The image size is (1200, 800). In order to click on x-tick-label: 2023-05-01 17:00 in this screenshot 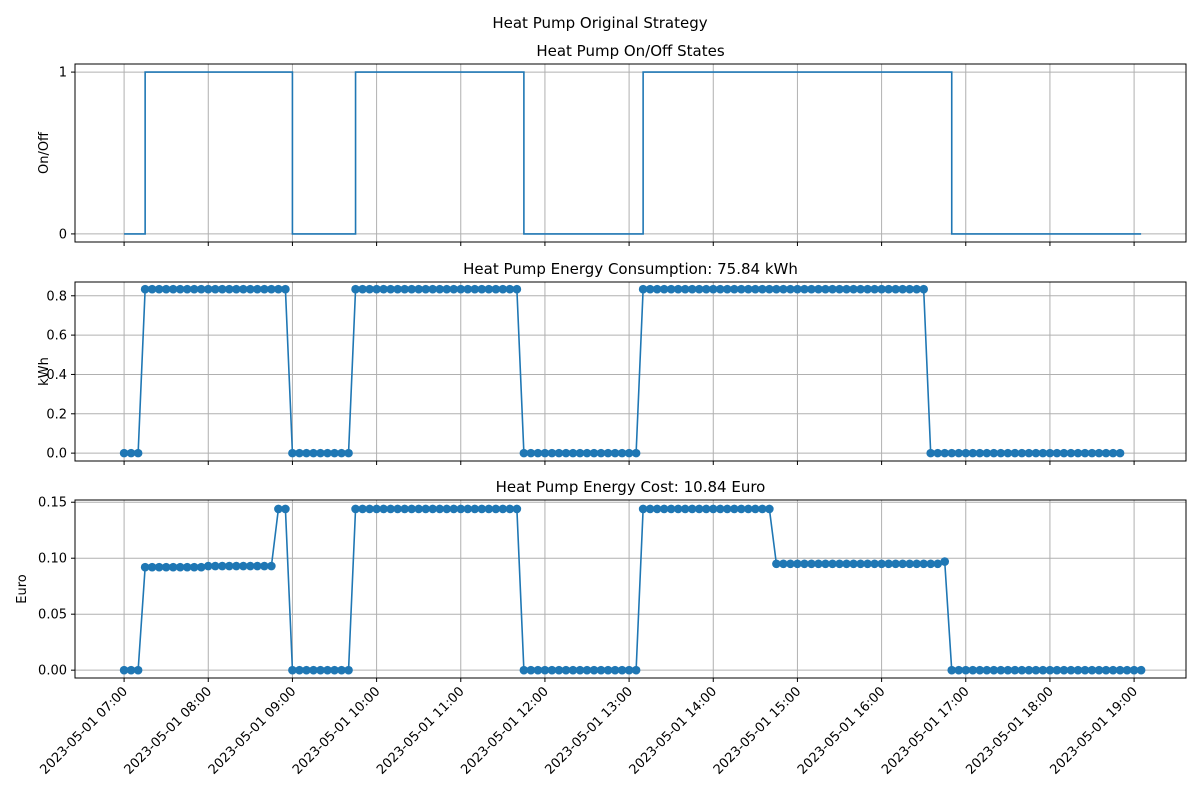, I will do `click(925, 730)`.